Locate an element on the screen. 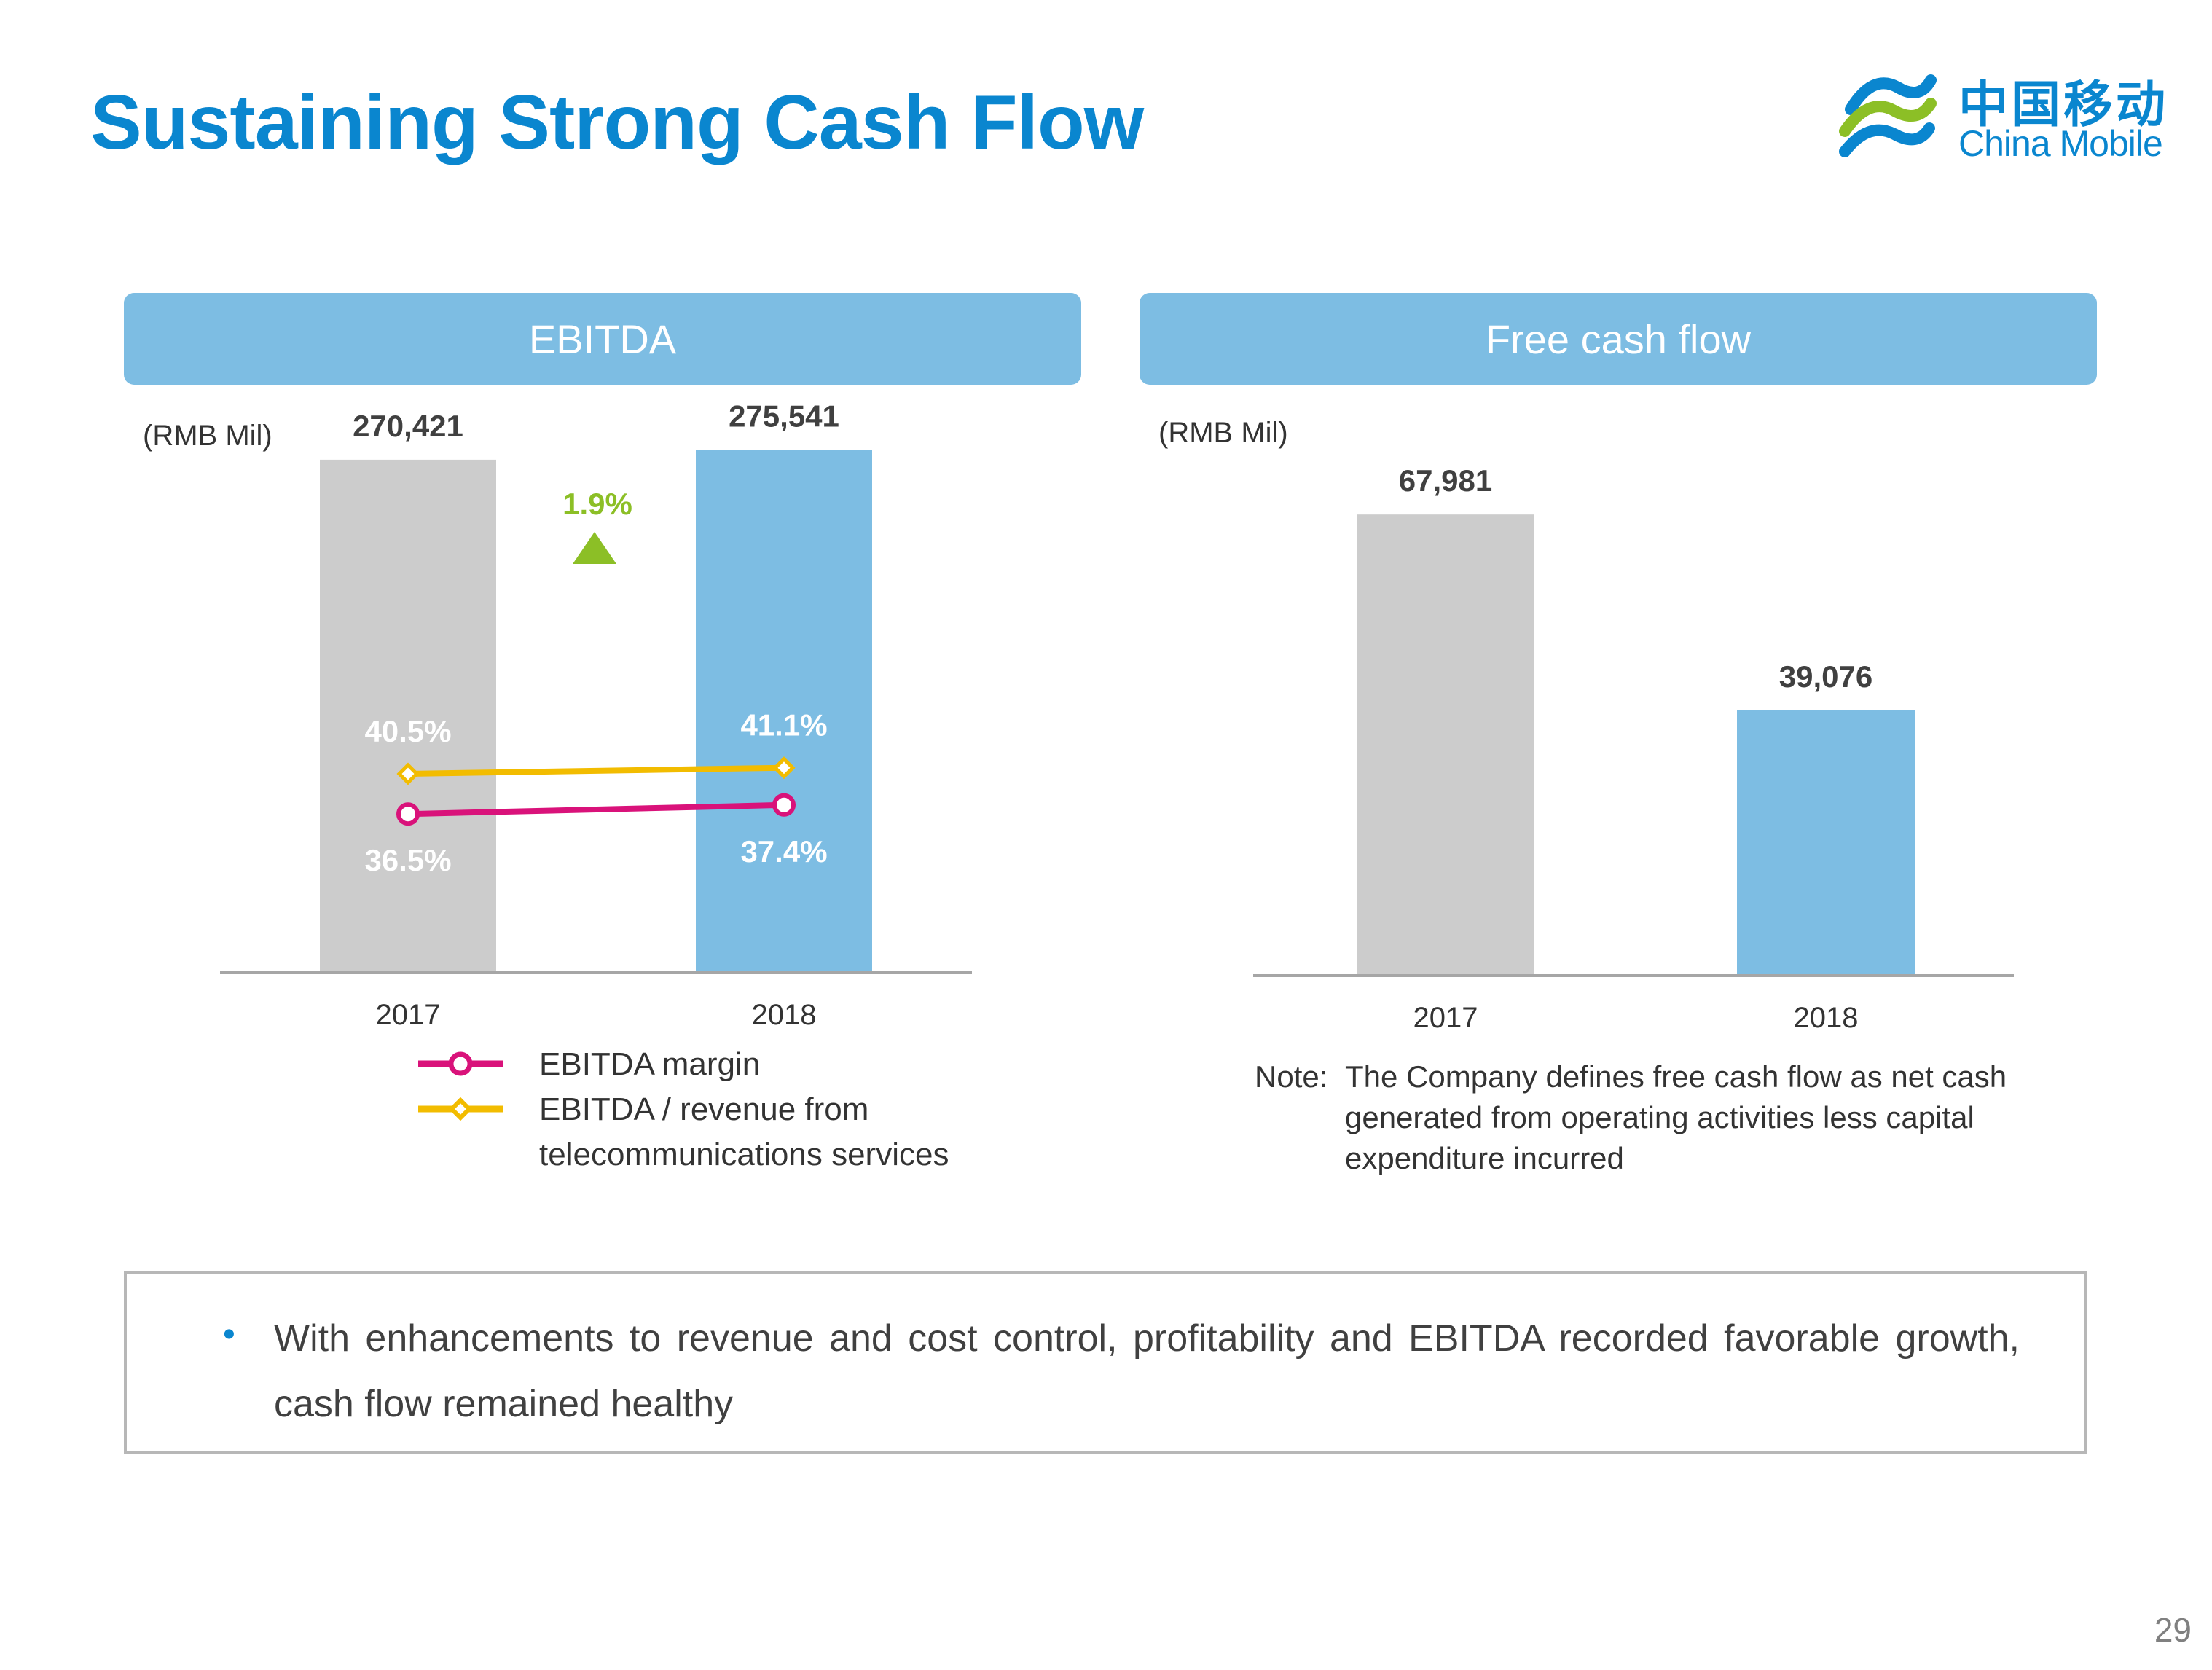  ebitda-tick-label-2017: 2017 is located at coordinates (408, 1015).